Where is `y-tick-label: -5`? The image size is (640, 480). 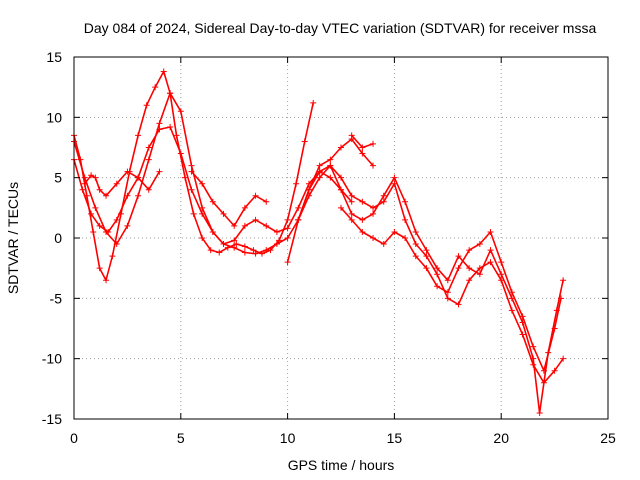 y-tick-label: -5 is located at coordinates (56, 298).